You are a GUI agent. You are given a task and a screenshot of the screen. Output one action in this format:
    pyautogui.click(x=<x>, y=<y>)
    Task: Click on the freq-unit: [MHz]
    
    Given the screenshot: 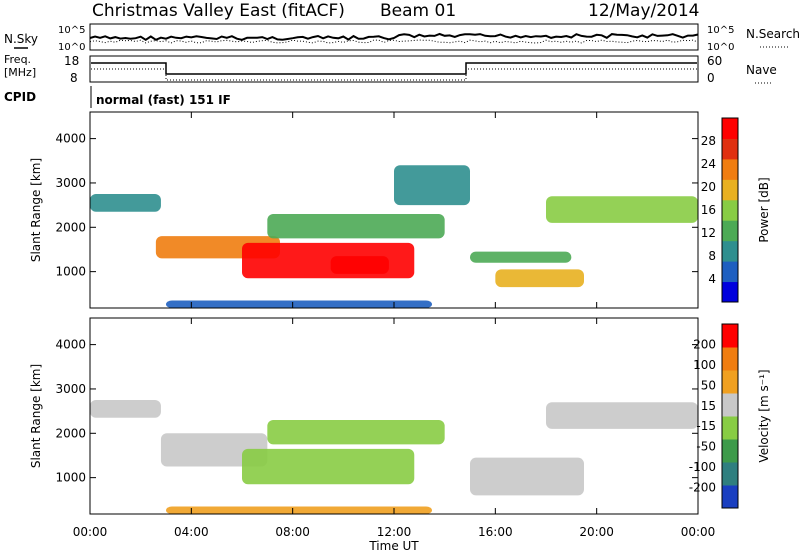 What is the action you would take?
    pyautogui.click(x=20, y=72)
    